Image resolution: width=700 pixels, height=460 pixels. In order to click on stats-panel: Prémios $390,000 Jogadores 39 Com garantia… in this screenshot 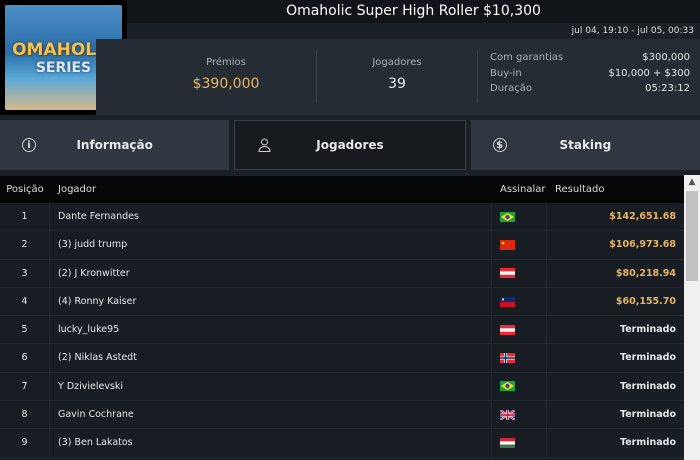, I will do `click(398, 77)`.